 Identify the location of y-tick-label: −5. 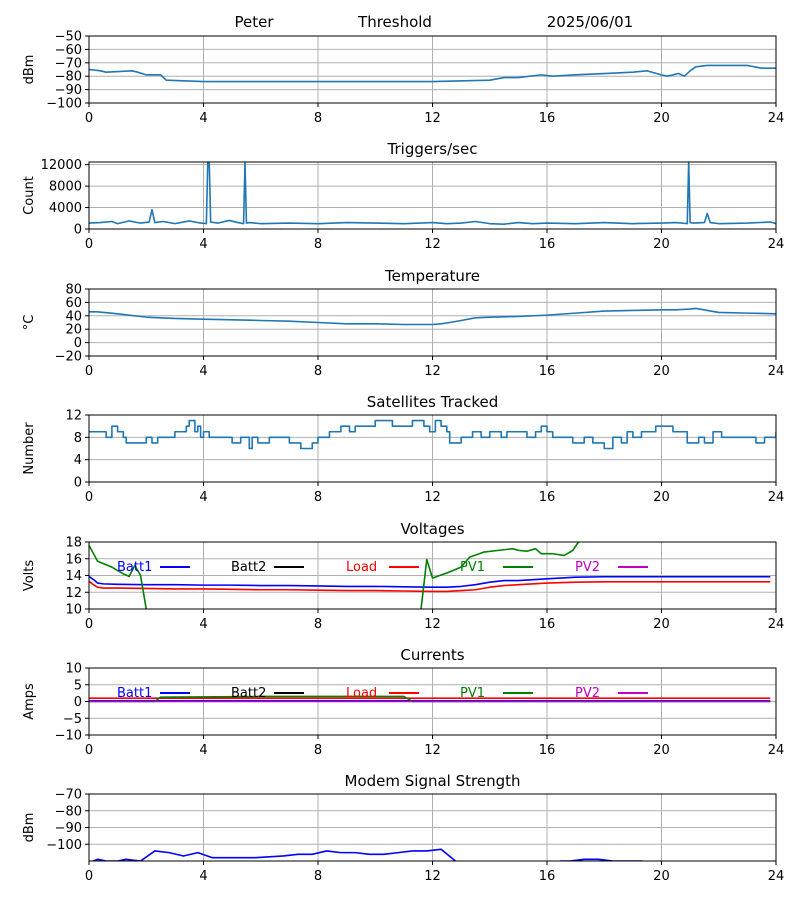
(72, 719).